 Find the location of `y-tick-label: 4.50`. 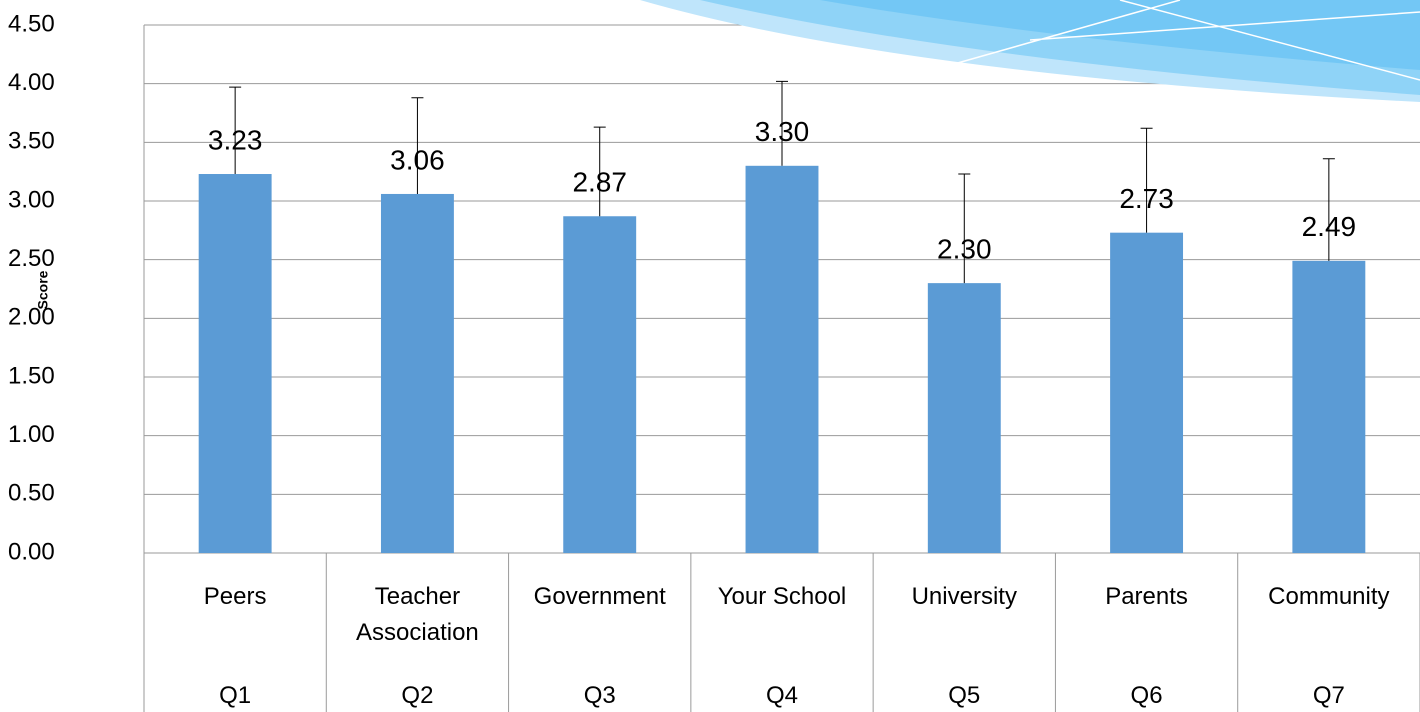

y-tick-label: 4.50 is located at coordinates (31, 23).